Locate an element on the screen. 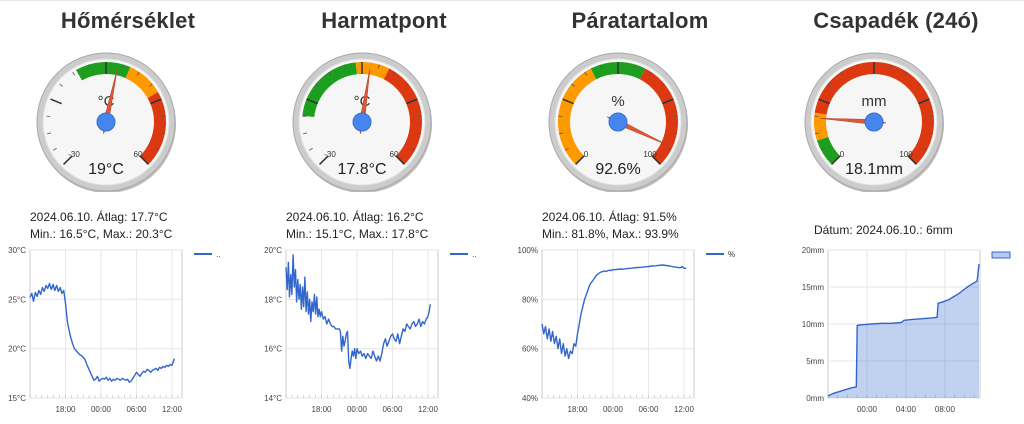 The height and width of the screenshot is (424, 1024). dewpoint-chart: 14°C 16°C 18°C 20°C 18:00 00:00 06:00 12:00.. is located at coordinates (370, 330).